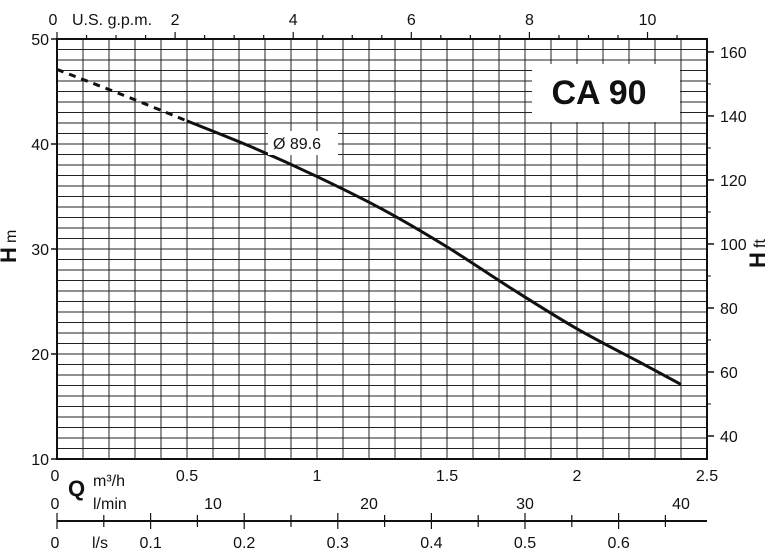 The height and width of the screenshot is (558, 771). What do you see at coordinates (733, 53) in the screenshot?
I see `right-tick-label: 160` at bounding box center [733, 53].